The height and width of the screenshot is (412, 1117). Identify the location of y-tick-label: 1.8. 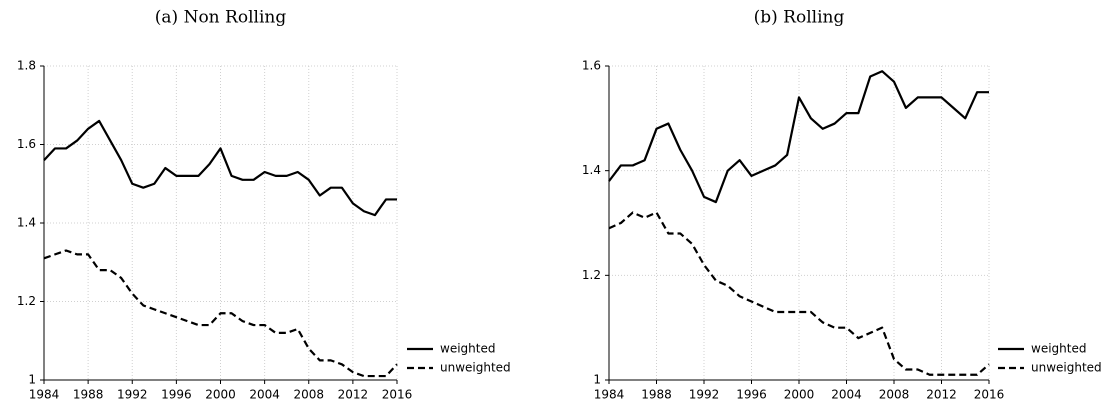
(26, 66).